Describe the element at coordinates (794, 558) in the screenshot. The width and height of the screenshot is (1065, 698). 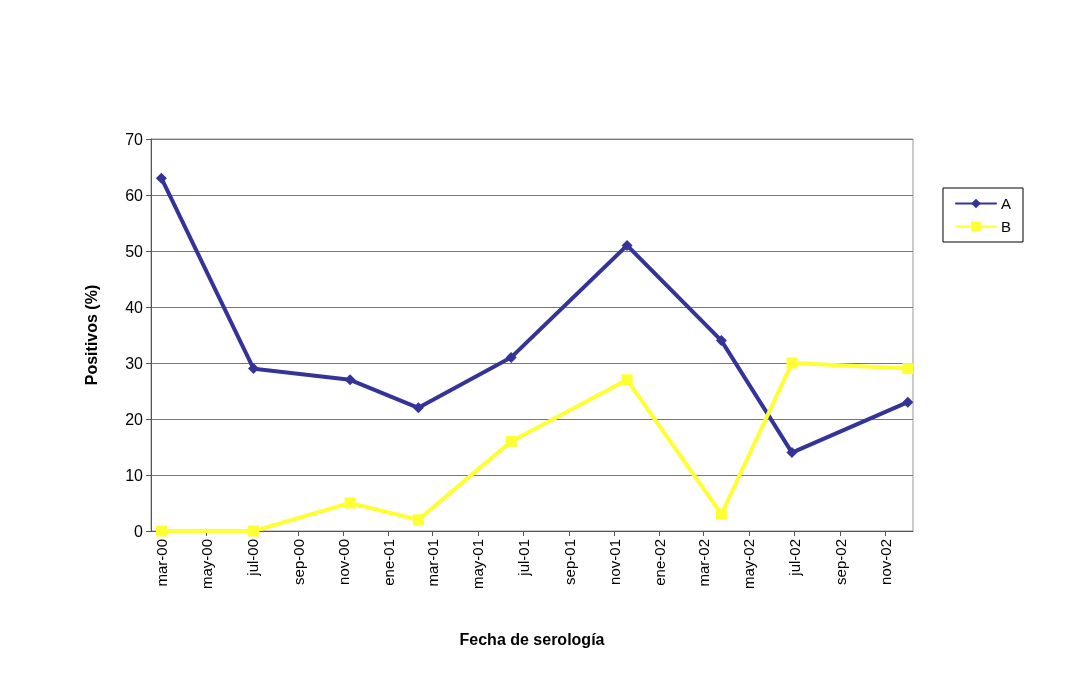
I see `x-tick-label: jul-02` at that location.